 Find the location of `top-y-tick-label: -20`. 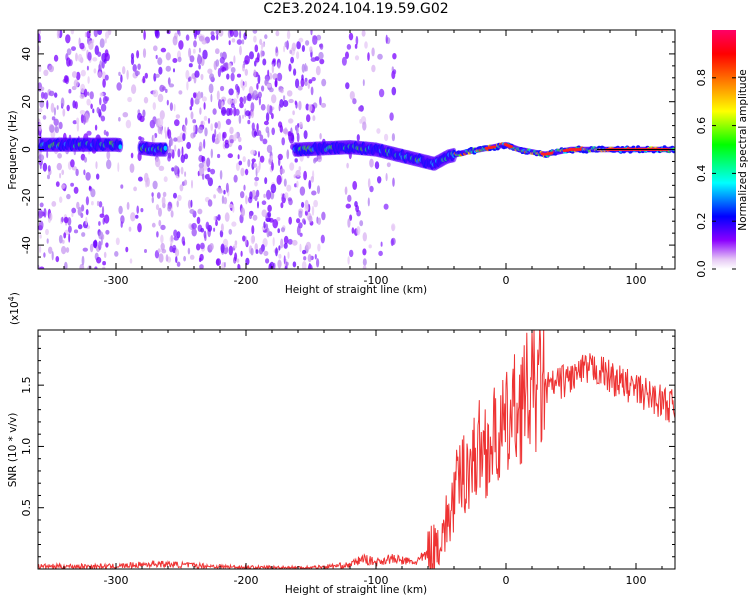

top-y-tick-label: -20 is located at coordinates (26, 197).